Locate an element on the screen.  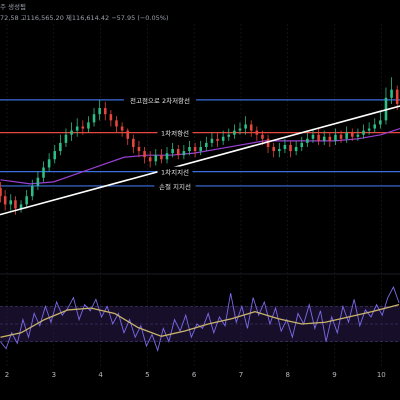
level-label-3: 손절 지지선 is located at coordinates (175, 186).